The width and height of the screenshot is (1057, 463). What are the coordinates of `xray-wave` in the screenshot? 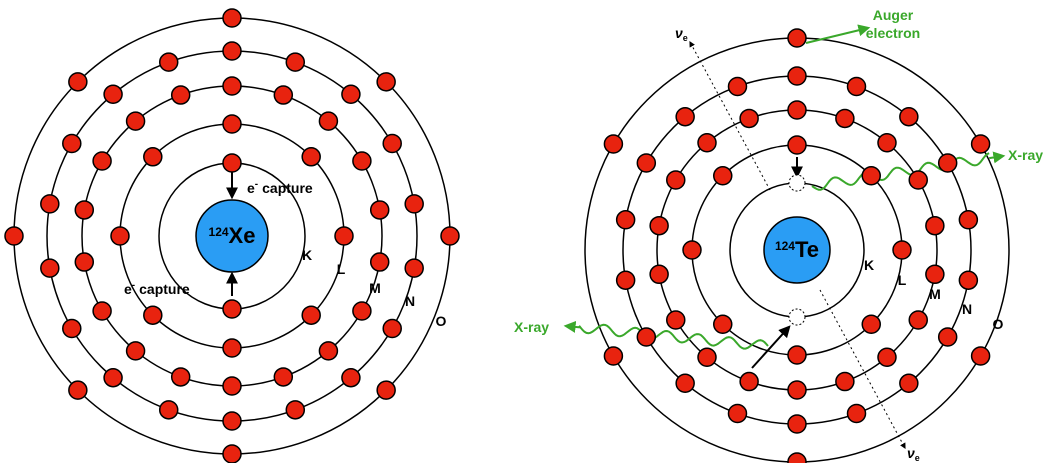 It's located at (900, 171).